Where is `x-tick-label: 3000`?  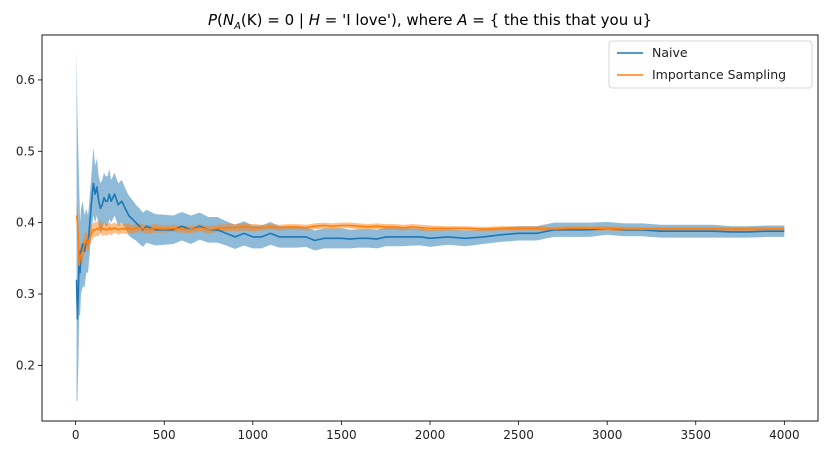 x-tick-label: 3000 is located at coordinates (607, 435).